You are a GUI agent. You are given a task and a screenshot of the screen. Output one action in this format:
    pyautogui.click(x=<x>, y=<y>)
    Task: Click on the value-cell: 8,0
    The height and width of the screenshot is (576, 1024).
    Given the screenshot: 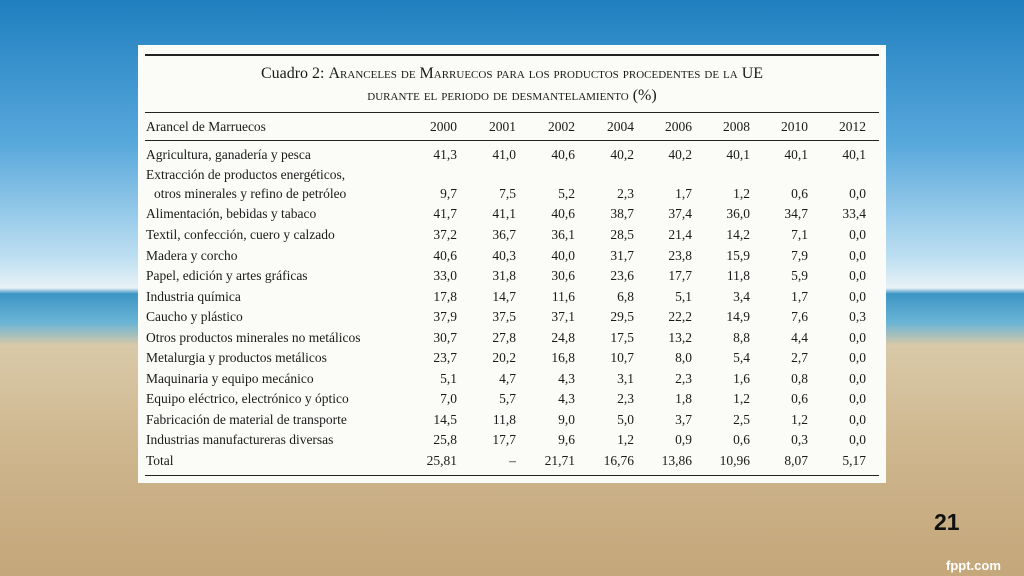 What is the action you would take?
    pyautogui.click(x=683, y=357)
    